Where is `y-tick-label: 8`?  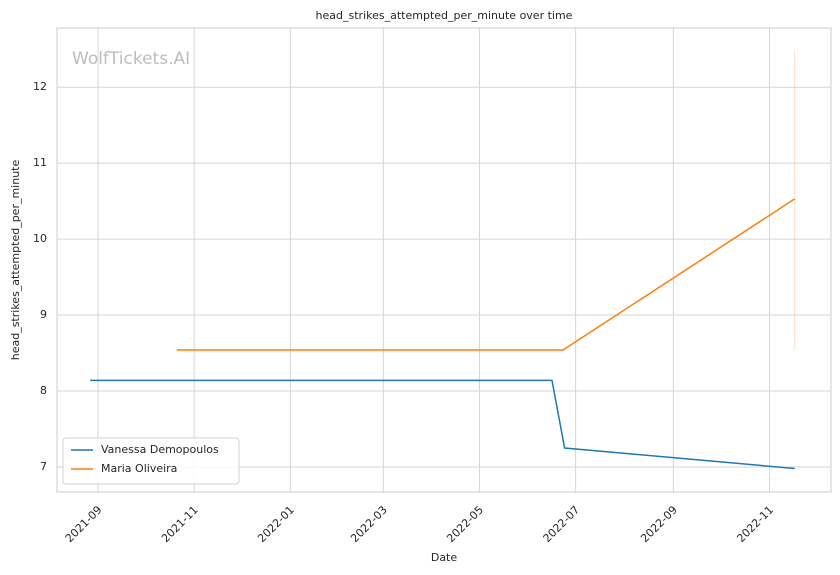 y-tick-label: 8 is located at coordinates (43, 390).